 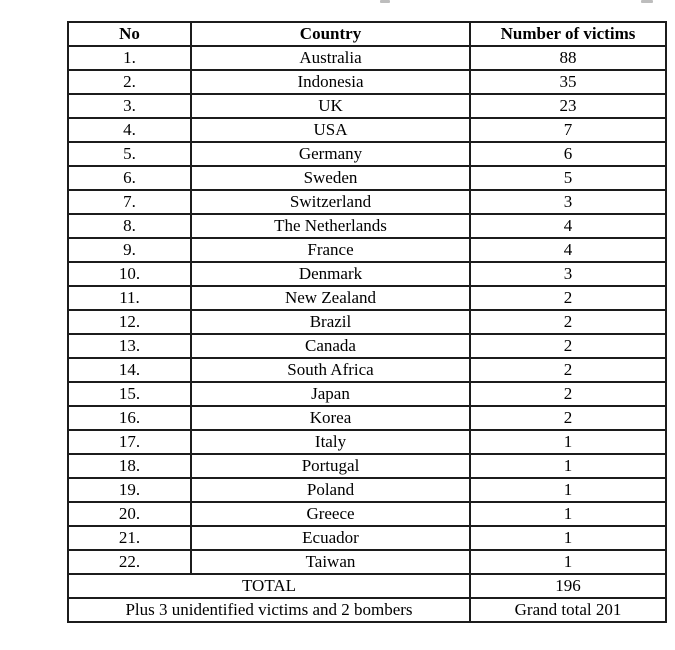 I want to click on row-victims: 88, so click(x=568, y=58).